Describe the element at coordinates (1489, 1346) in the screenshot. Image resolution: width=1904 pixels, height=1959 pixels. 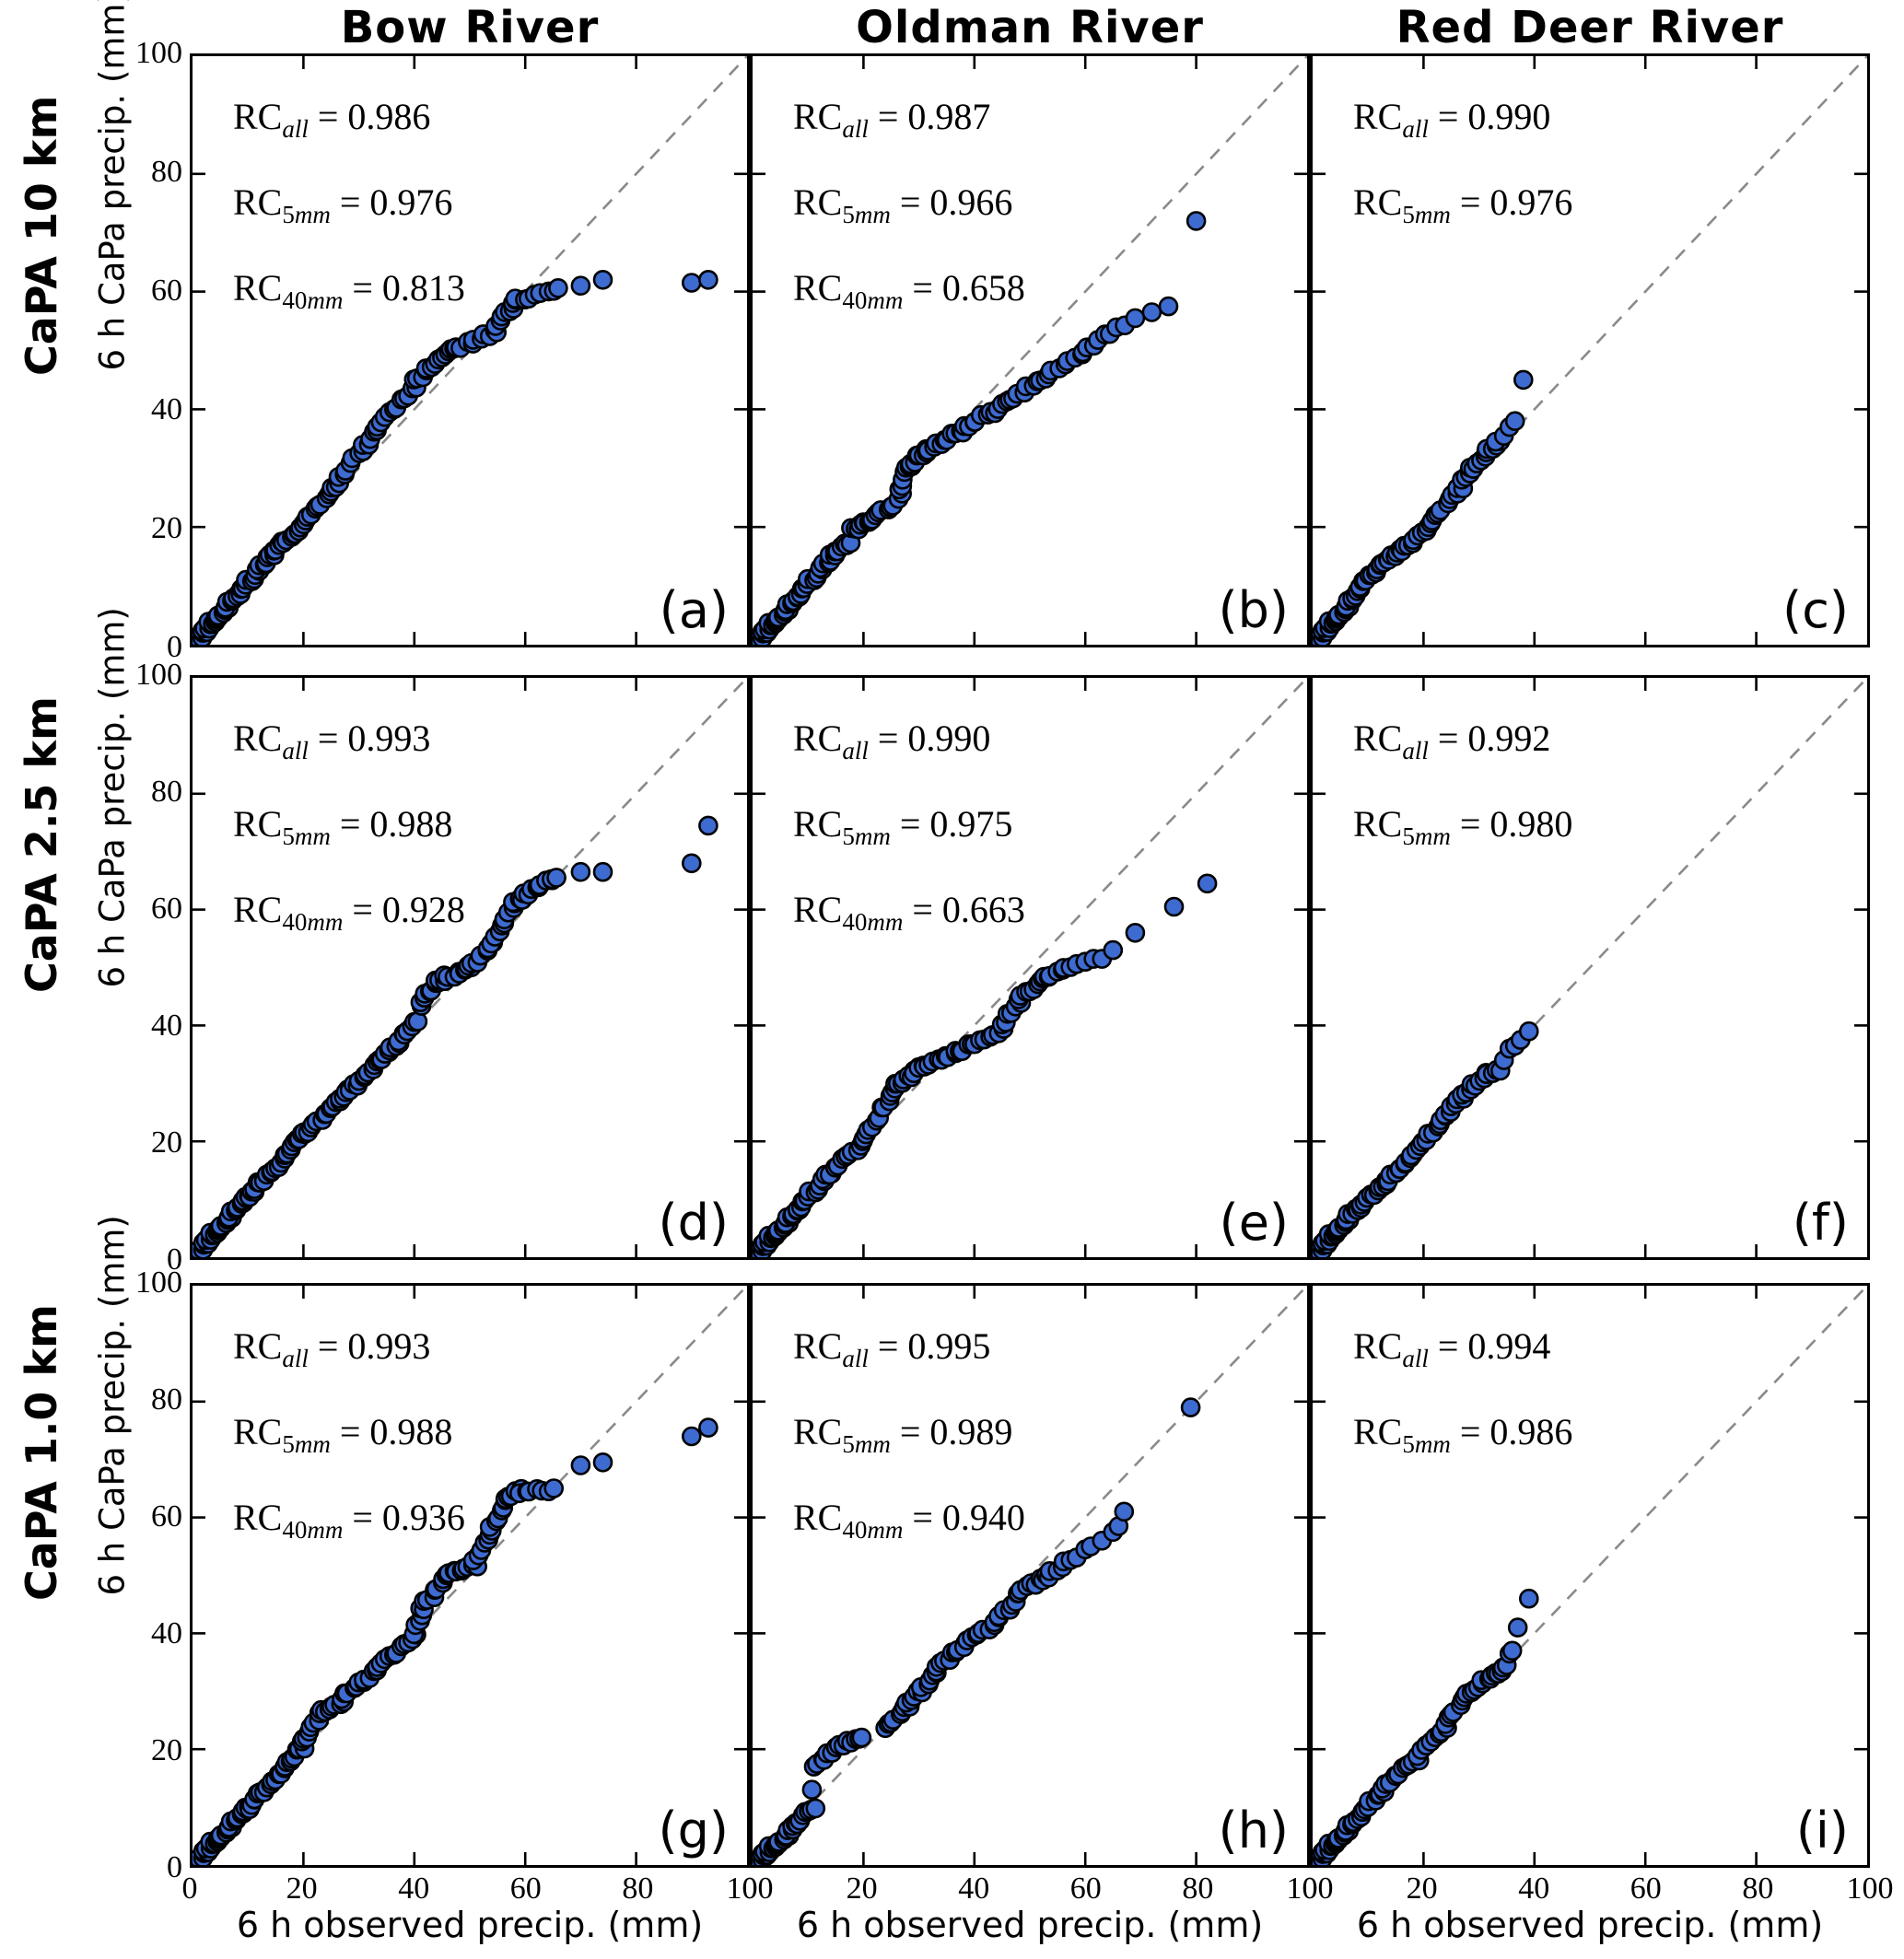
I see `rc-value: = 0.994` at that location.